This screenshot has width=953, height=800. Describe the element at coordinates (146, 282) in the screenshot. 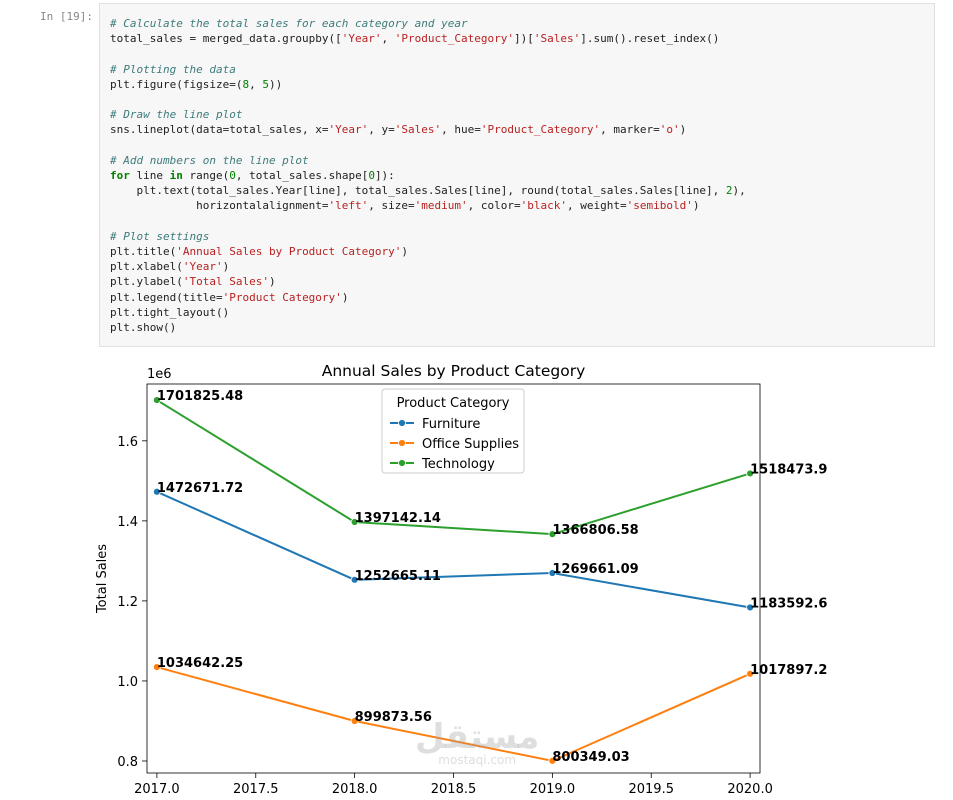

I see `code-token: plt.ylabel(` at that location.